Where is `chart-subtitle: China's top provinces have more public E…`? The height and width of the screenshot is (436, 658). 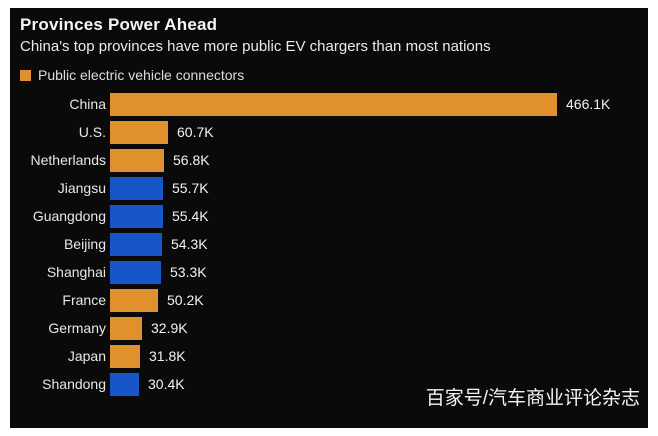 chart-subtitle: China's top provinces have more public E… is located at coordinates (255, 46).